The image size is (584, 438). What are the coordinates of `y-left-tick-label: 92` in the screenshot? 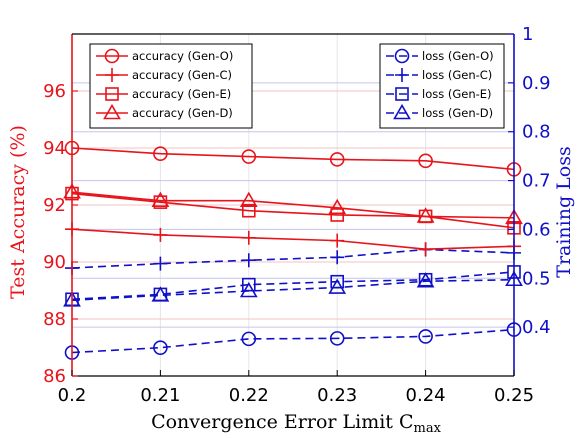 It's located at (54, 205).